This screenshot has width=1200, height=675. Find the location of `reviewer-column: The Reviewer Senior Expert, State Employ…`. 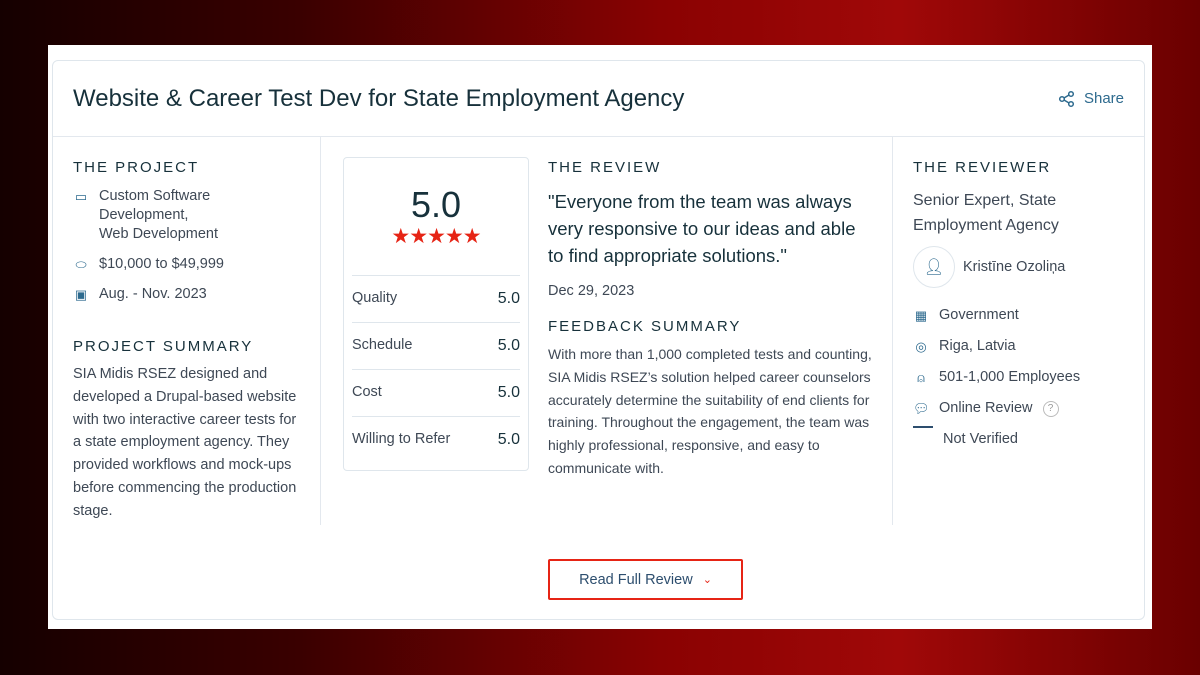

reviewer-column: The Reviewer Senior Expert, State Employ… is located at coordinates (1023, 304).